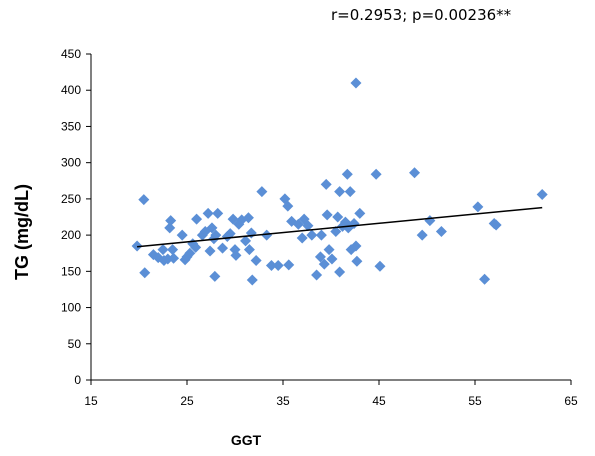  I want to click on y-tick-label: 200, so click(71, 235).